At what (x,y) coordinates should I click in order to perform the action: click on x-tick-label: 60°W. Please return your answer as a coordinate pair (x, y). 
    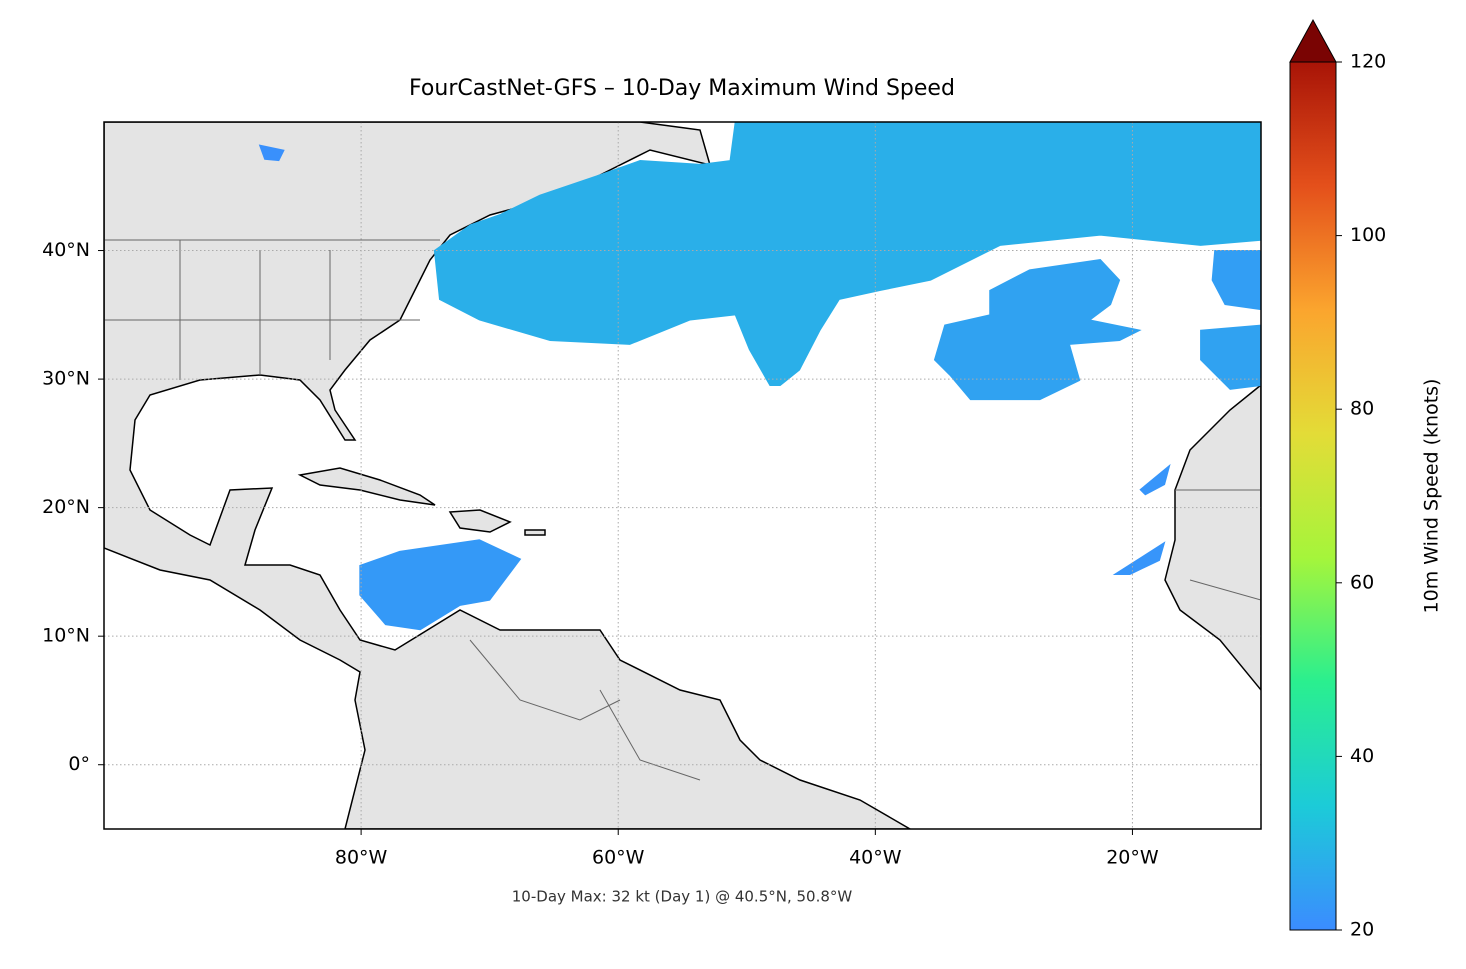
    Looking at the image, I should click on (618, 858).